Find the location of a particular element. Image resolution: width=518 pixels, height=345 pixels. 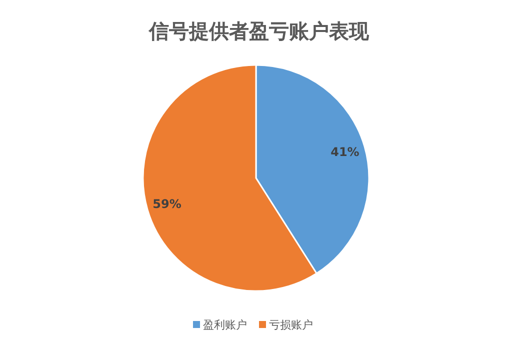

data-label: 41% is located at coordinates (345, 152).